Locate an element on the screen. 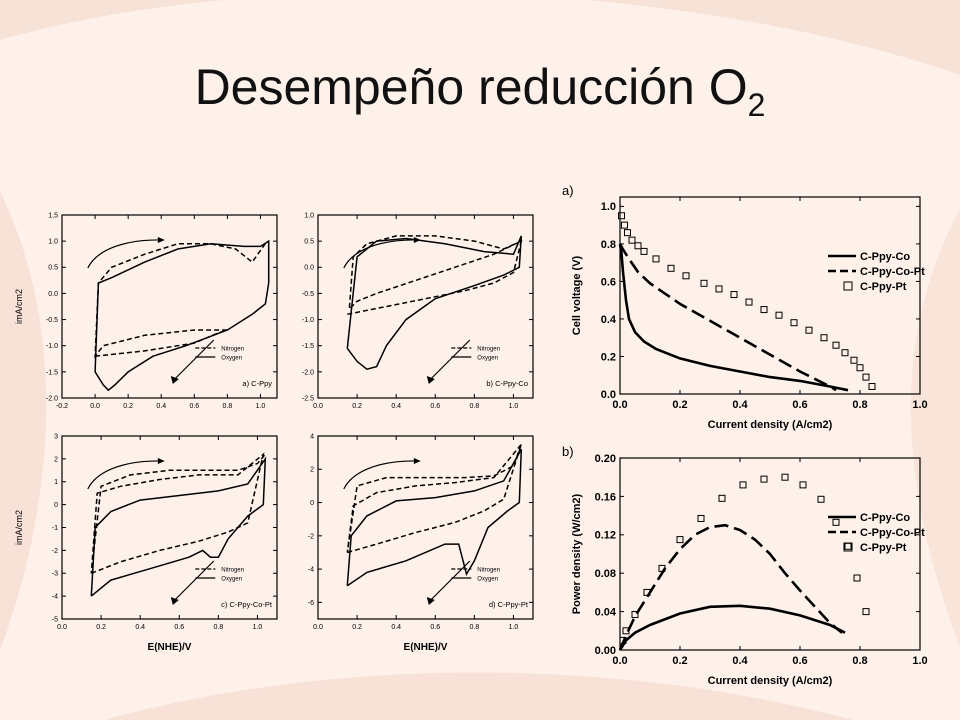 Image resolution: width=960 pixels, height=720 pixels. cv-a-y-tick-label: 0.0 is located at coordinates (53, 294).